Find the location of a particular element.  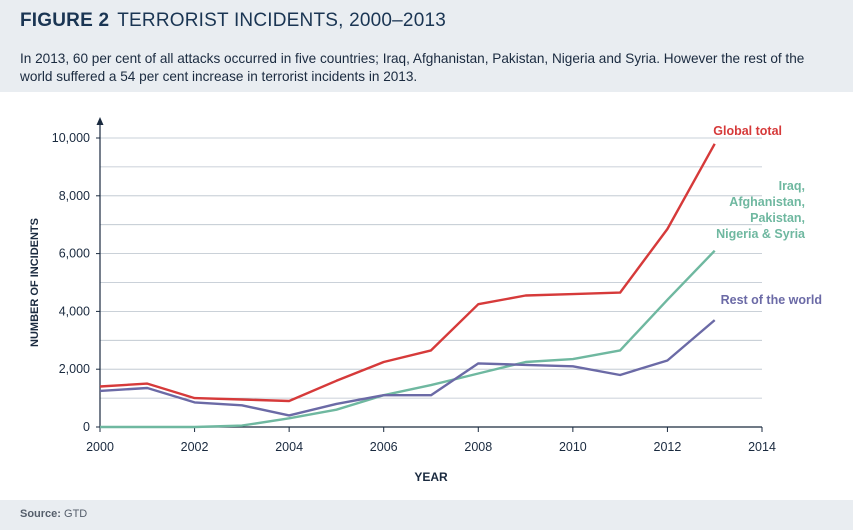

y-axis-arrow is located at coordinates (100, 121).